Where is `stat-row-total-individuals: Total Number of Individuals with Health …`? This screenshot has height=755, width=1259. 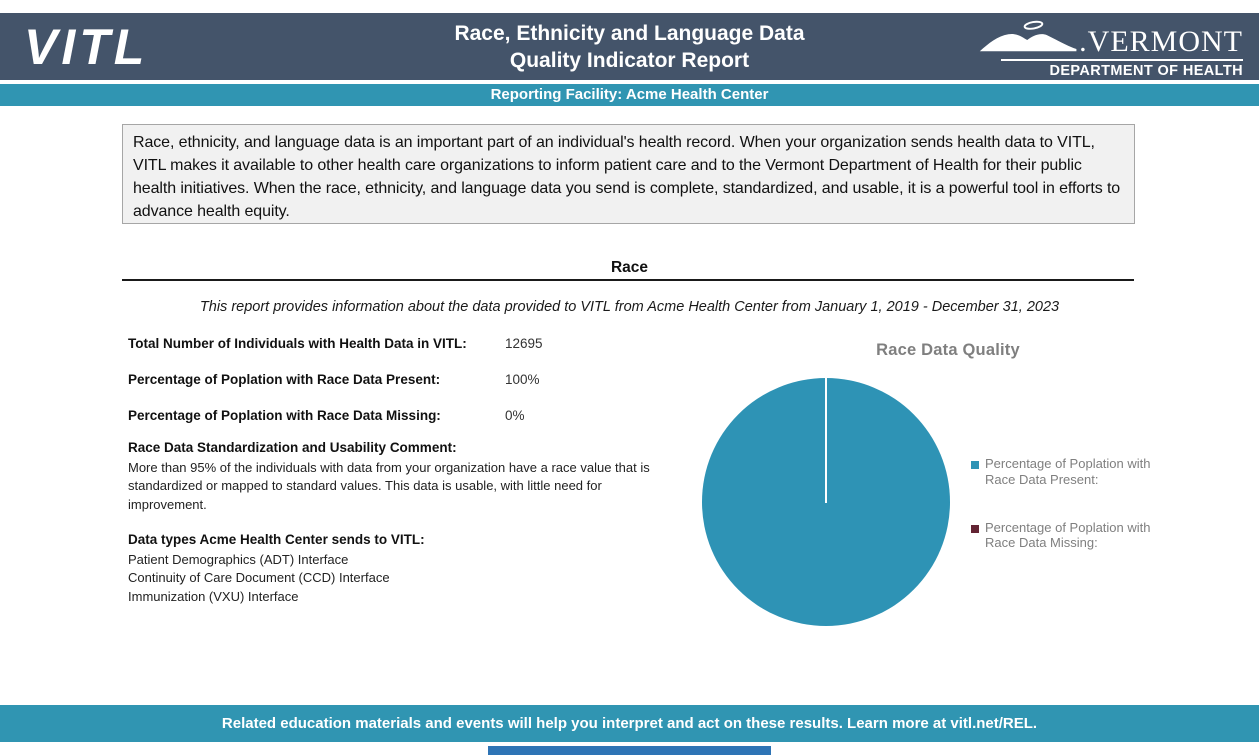
stat-row-total-individuals: Total Number of Individuals with Health … is located at coordinates (408, 343).